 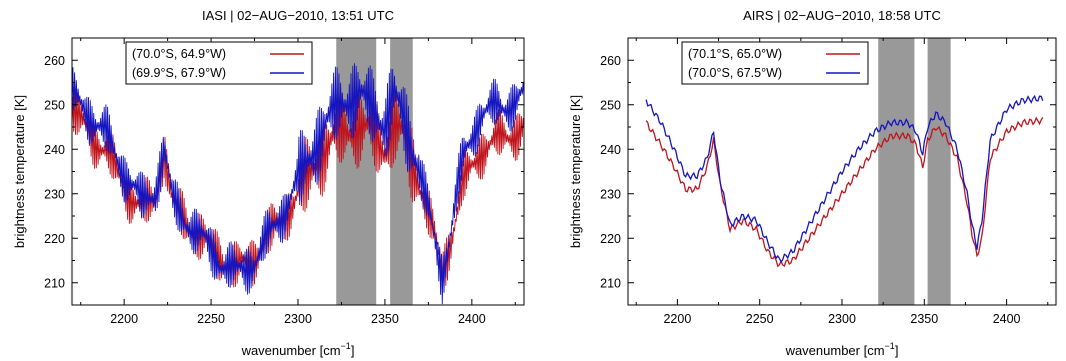 I want to click on chart-title: IASI | 02−AUG−2010, 13:51 UTC, so click(x=298, y=15).